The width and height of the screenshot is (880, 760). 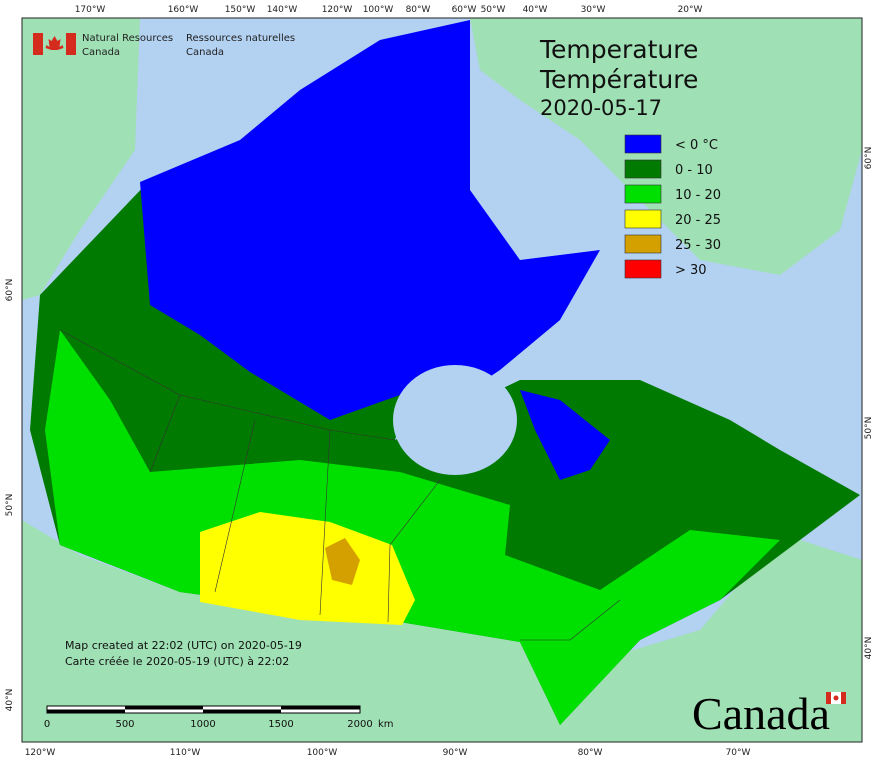 What do you see at coordinates (618, 79) in the screenshot?
I see `title-fr: Température` at bounding box center [618, 79].